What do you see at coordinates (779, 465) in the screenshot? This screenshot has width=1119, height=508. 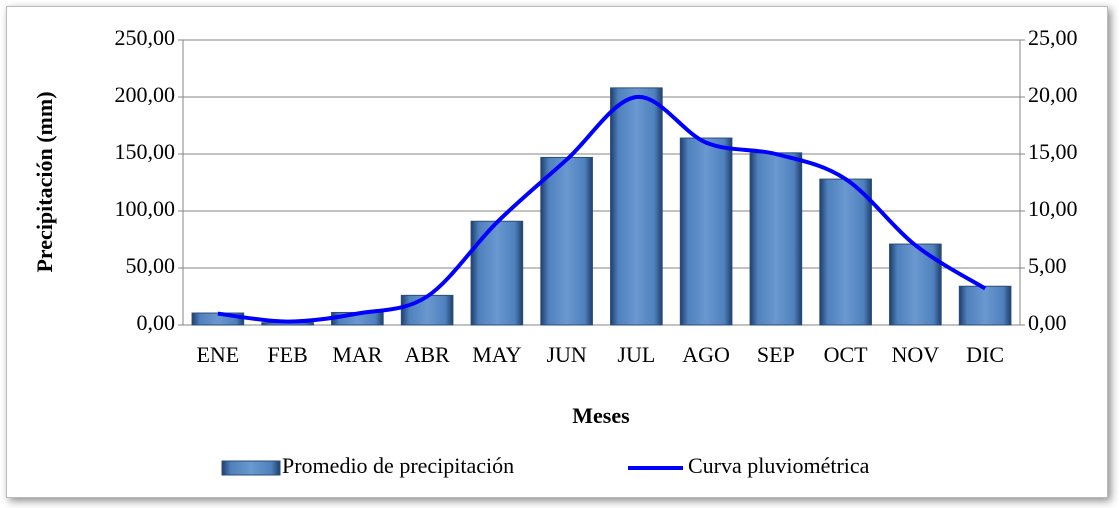 I see `legend-label: Curva pluviométrica` at bounding box center [779, 465].